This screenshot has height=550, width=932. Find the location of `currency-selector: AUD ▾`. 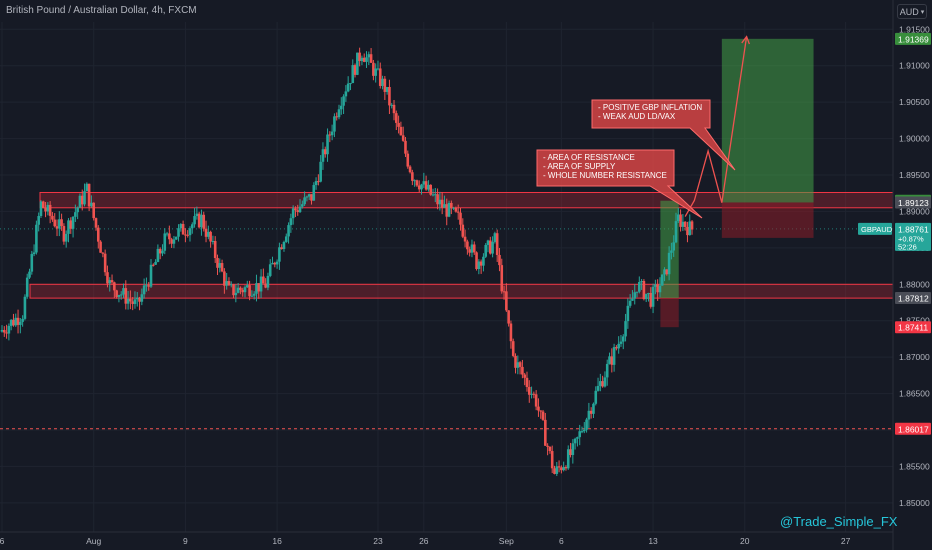

currency-selector: AUD ▾ is located at coordinates (912, 11).